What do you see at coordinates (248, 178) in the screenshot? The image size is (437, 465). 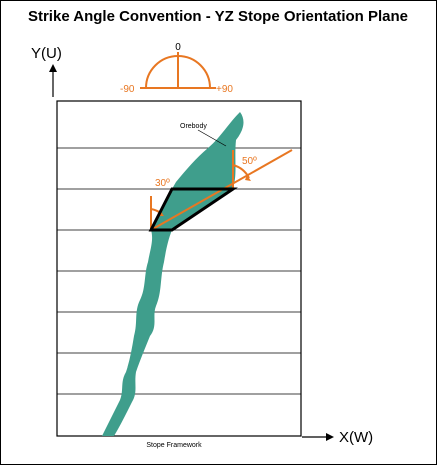 I see `angle-arrowhead-right` at bounding box center [248, 178].